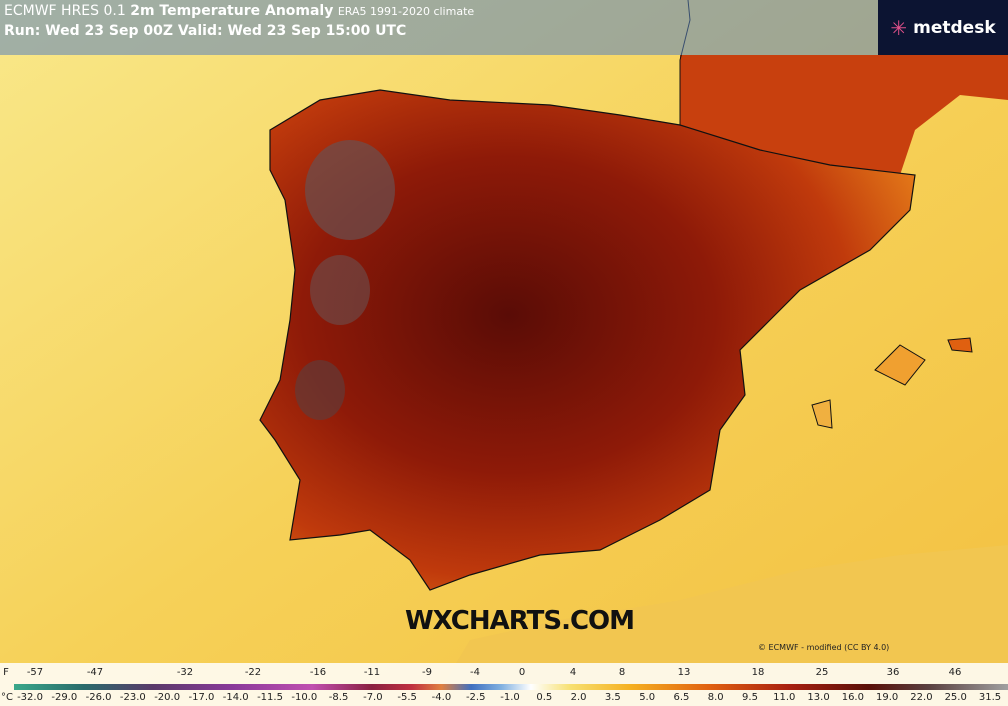  Describe the element at coordinates (304, 697) in the screenshot. I see `c-label: -10.0` at that location.